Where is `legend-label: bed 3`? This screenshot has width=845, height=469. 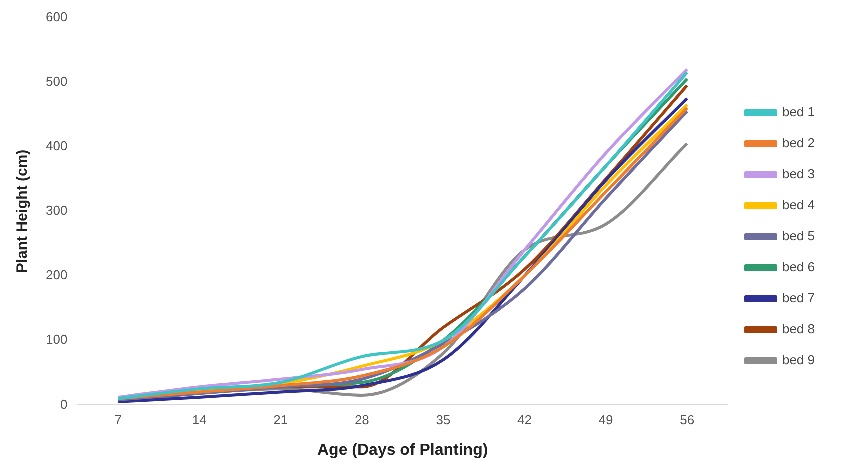 legend-label: bed 3 is located at coordinates (799, 174).